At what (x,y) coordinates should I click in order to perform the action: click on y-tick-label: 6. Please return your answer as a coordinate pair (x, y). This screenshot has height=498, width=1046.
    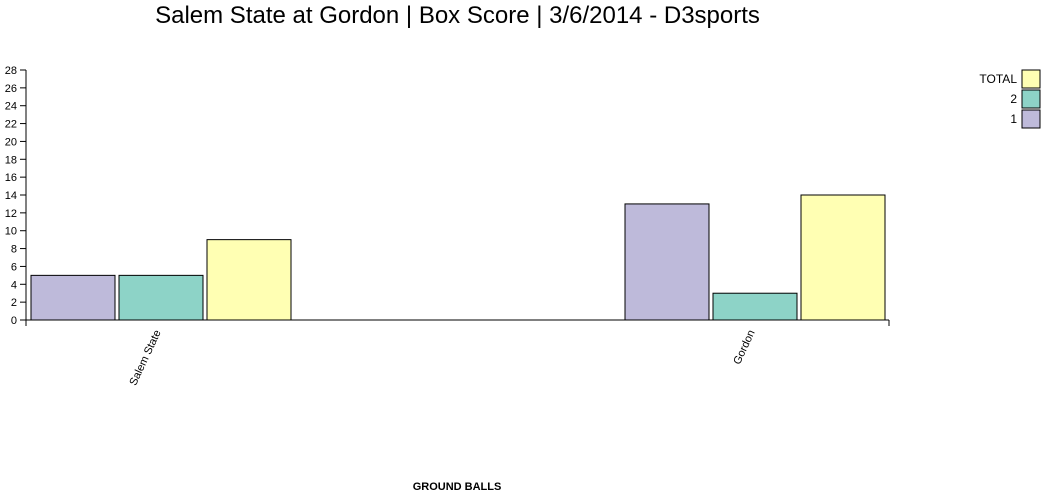
    Looking at the image, I should click on (14, 267).